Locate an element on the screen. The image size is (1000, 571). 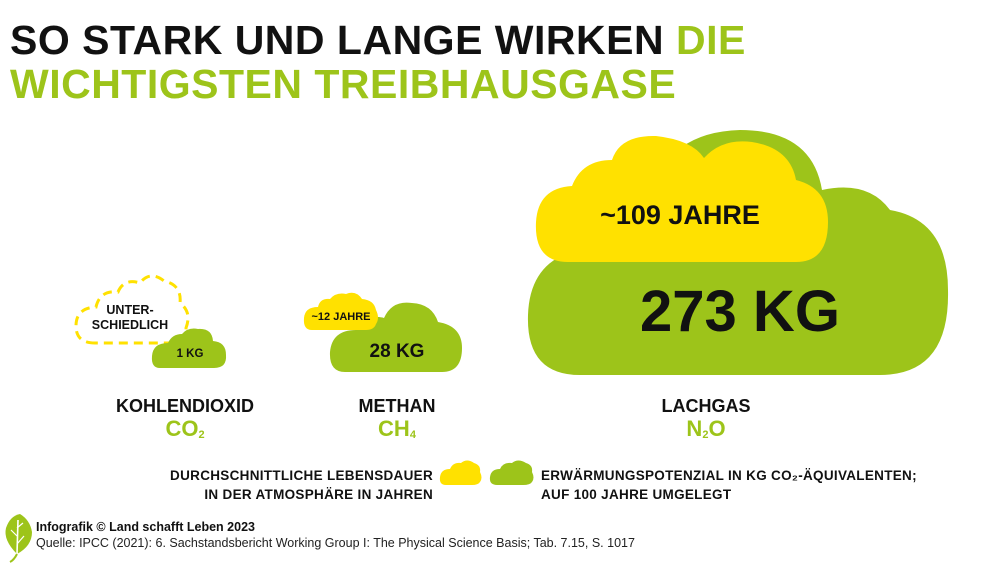
formula-main: CH is located at coordinates (394, 428).